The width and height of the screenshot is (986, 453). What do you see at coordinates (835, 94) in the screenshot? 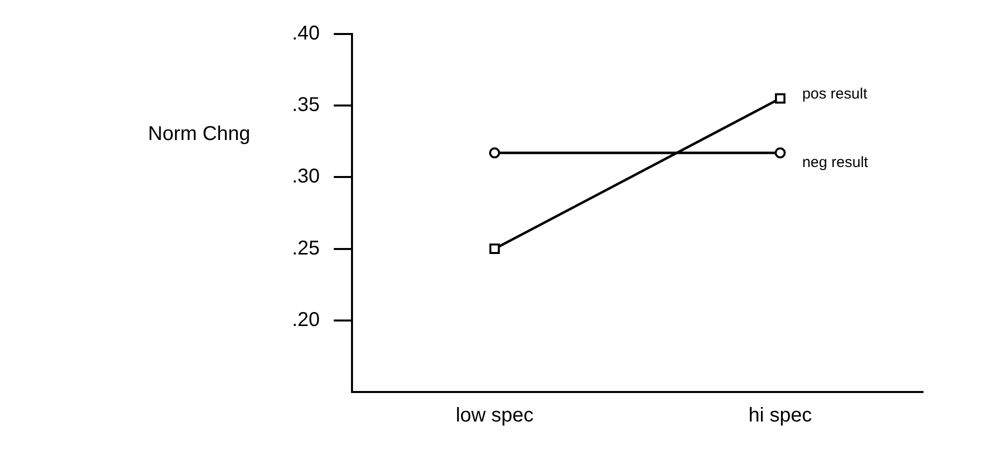
I see `series-label: pos result` at bounding box center [835, 94].